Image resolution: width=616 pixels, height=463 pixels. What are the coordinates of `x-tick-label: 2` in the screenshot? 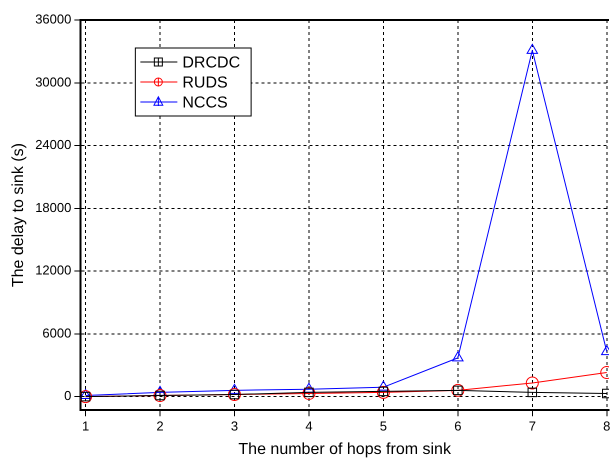 It's located at (160, 426).